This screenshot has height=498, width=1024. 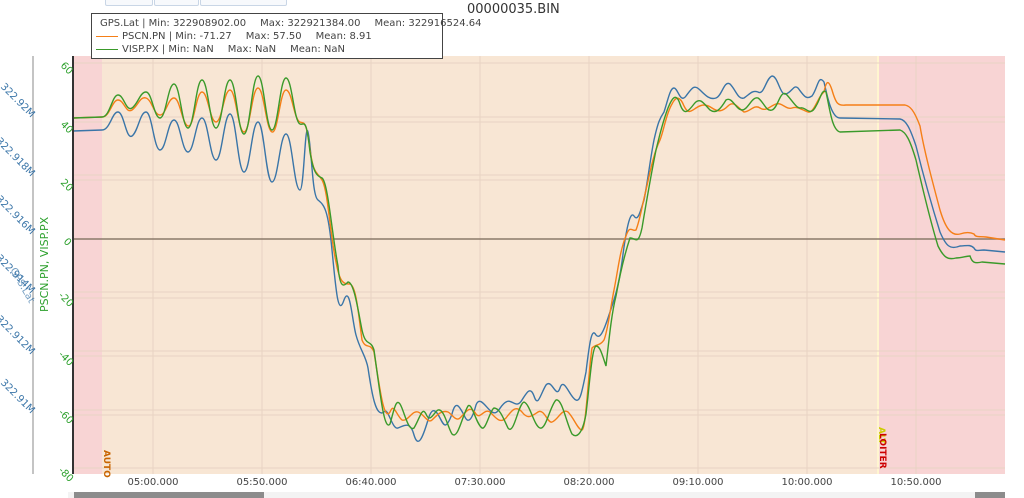 I want to click on x-tick-label: 10:00.000, so click(x=806, y=482).